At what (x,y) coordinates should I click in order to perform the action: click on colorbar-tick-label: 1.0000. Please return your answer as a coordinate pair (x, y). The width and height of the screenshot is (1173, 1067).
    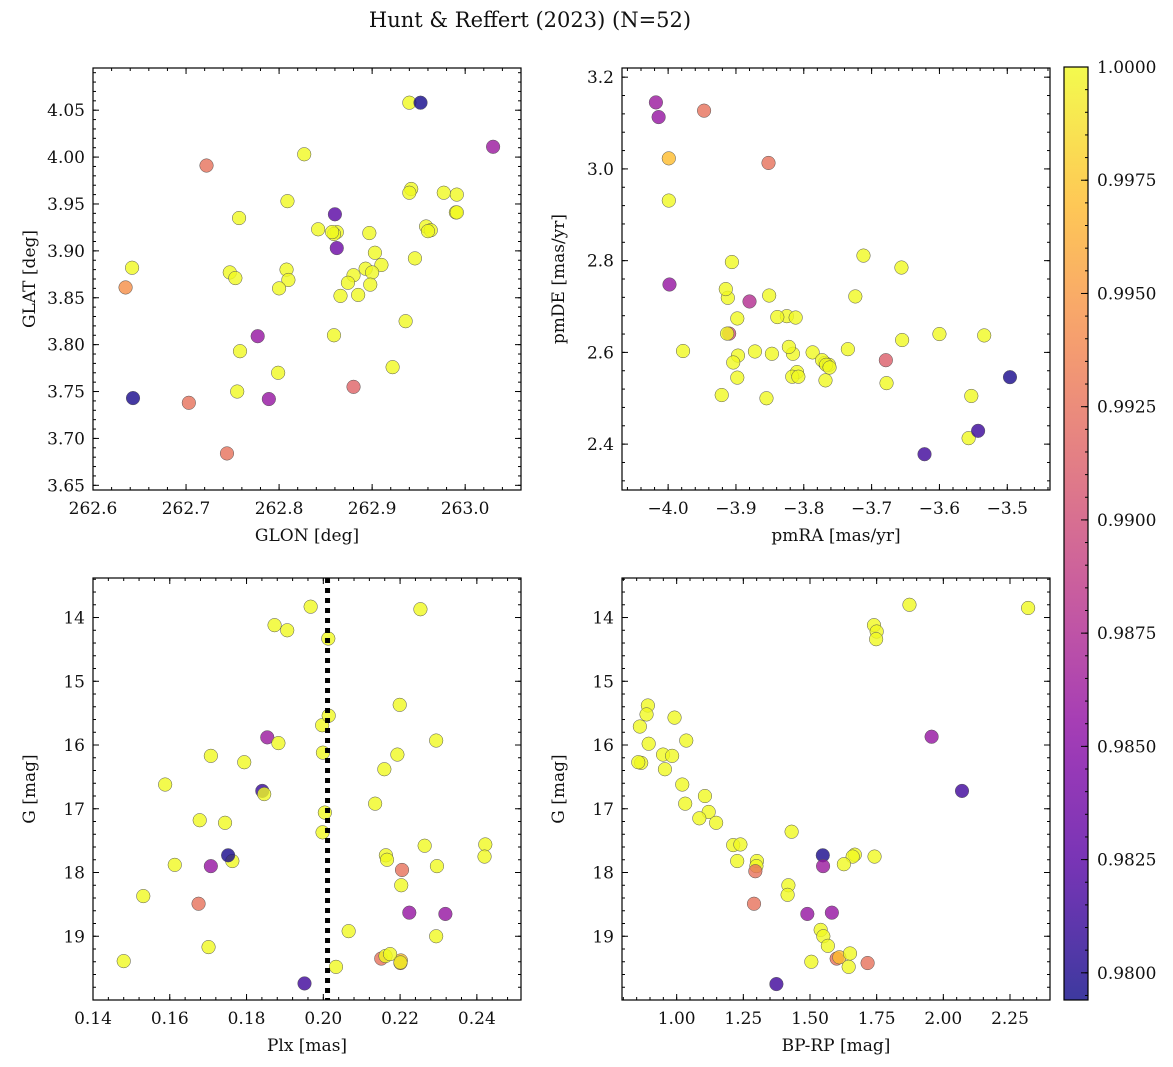
    Looking at the image, I should click on (1126, 68).